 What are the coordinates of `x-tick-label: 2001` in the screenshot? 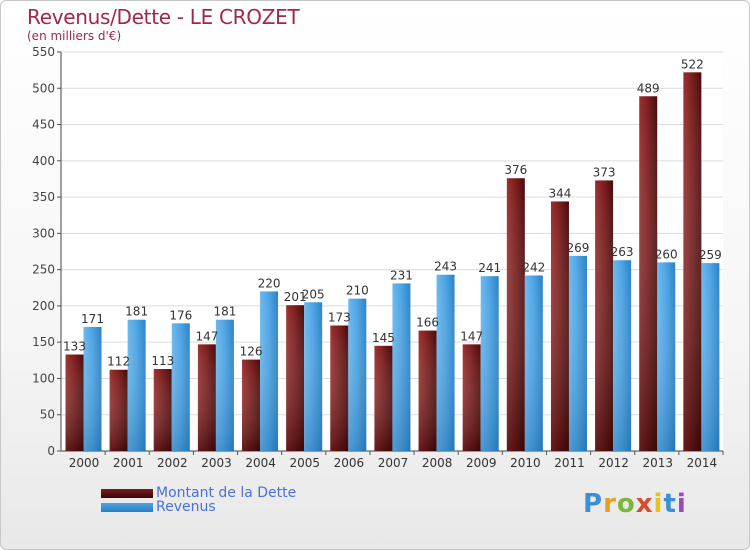 It's located at (128, 463).